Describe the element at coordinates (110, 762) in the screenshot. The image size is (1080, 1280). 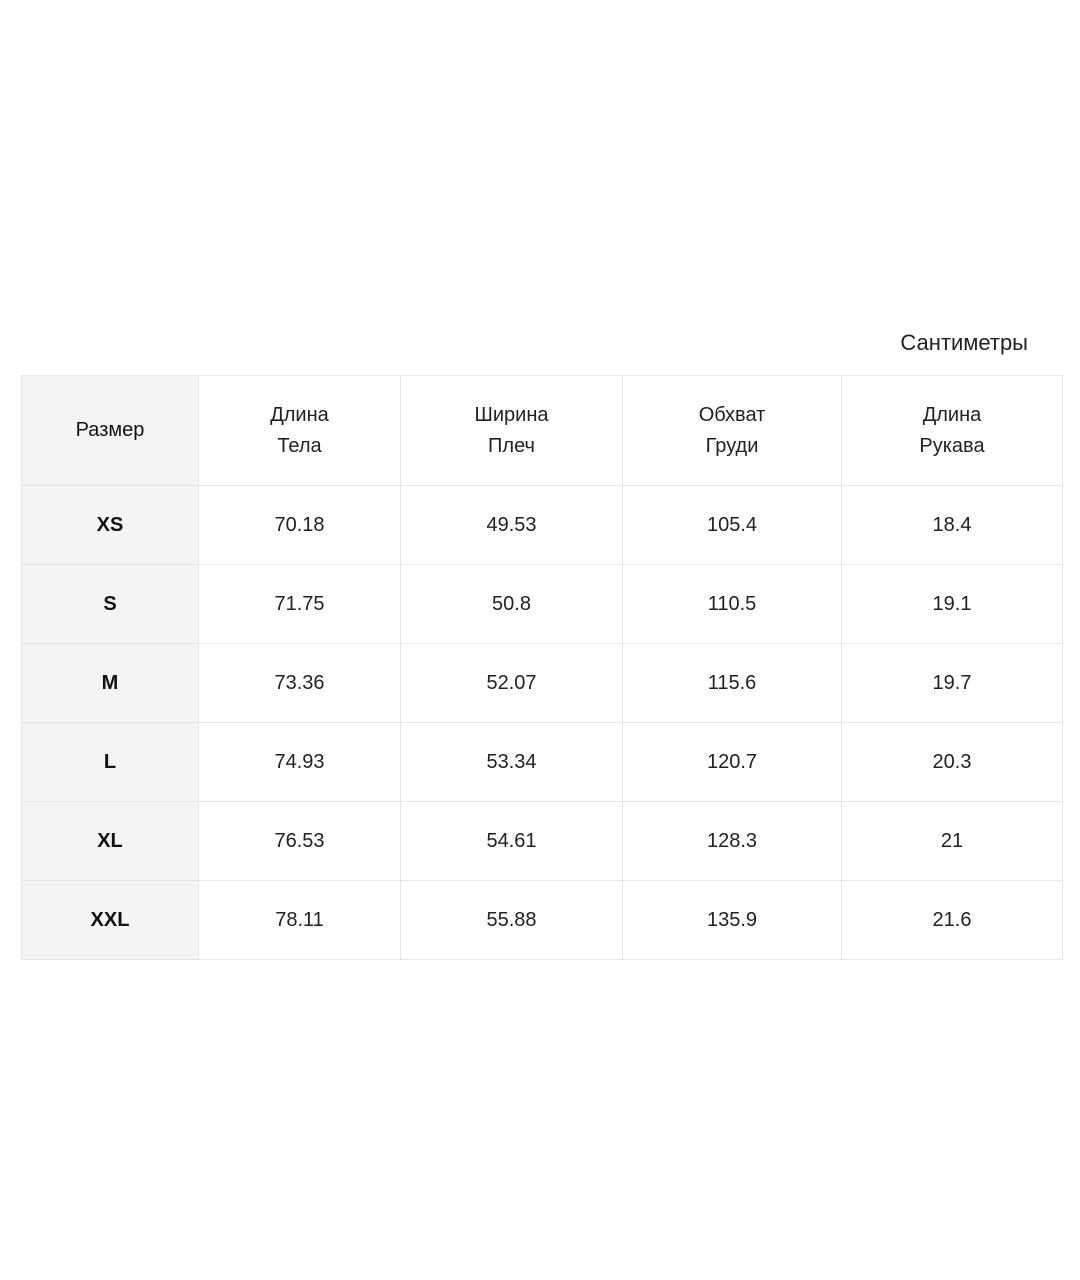
I see `size-cell: L` at that location.